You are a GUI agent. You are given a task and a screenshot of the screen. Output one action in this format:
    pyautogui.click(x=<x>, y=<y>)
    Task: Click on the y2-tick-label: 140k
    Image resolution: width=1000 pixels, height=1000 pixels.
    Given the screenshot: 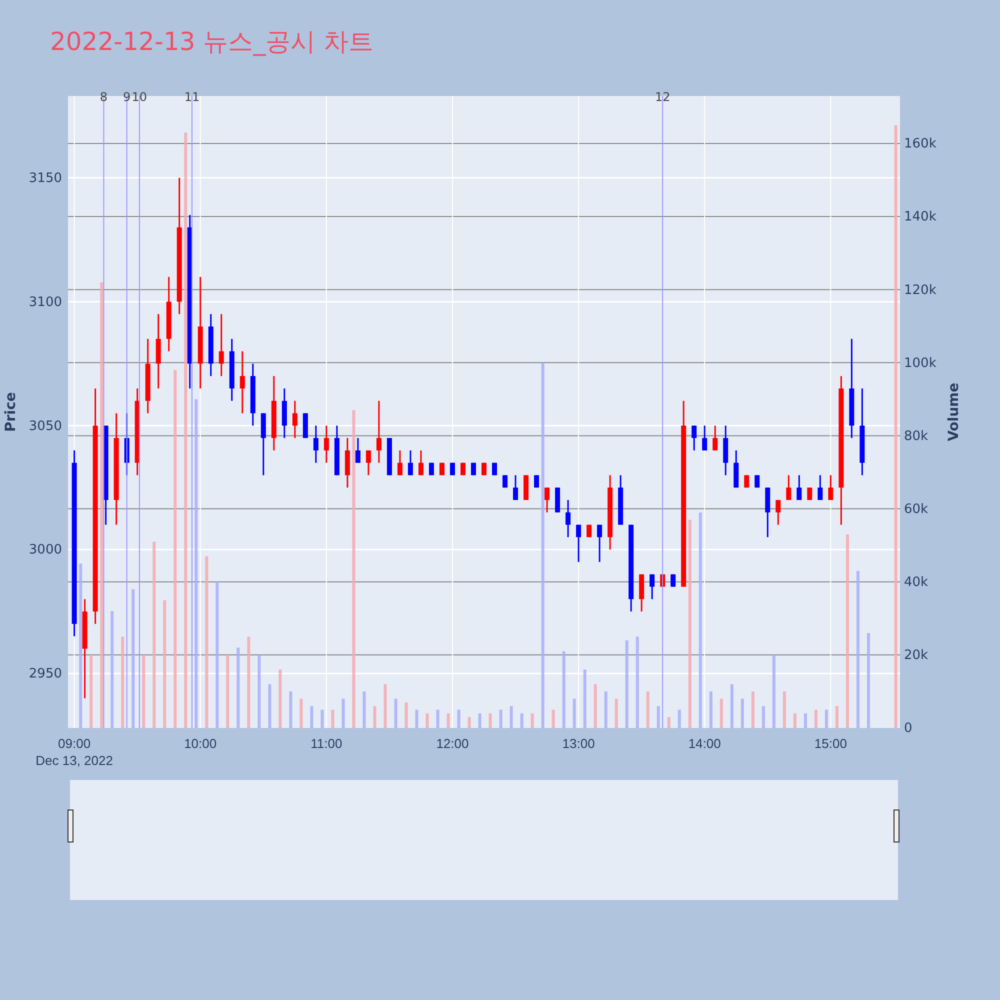 What is the action you would take?
    pyautogui.click(x=920, y=217)
    